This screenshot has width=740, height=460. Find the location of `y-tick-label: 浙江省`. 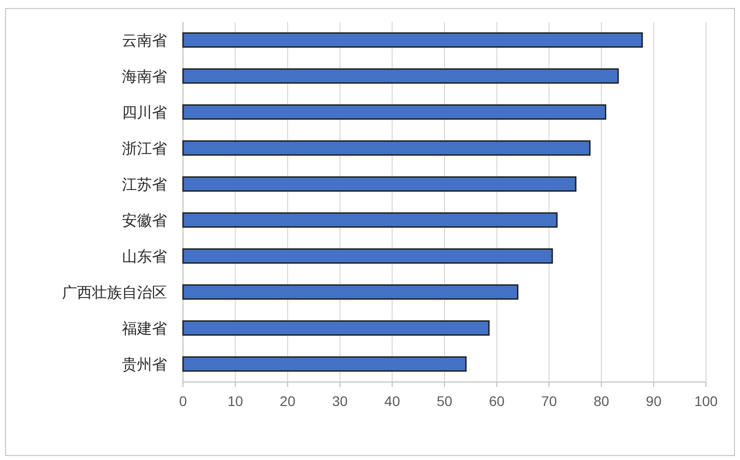

y-tick-label: 浙江省 is located at coordinates (144, 148).